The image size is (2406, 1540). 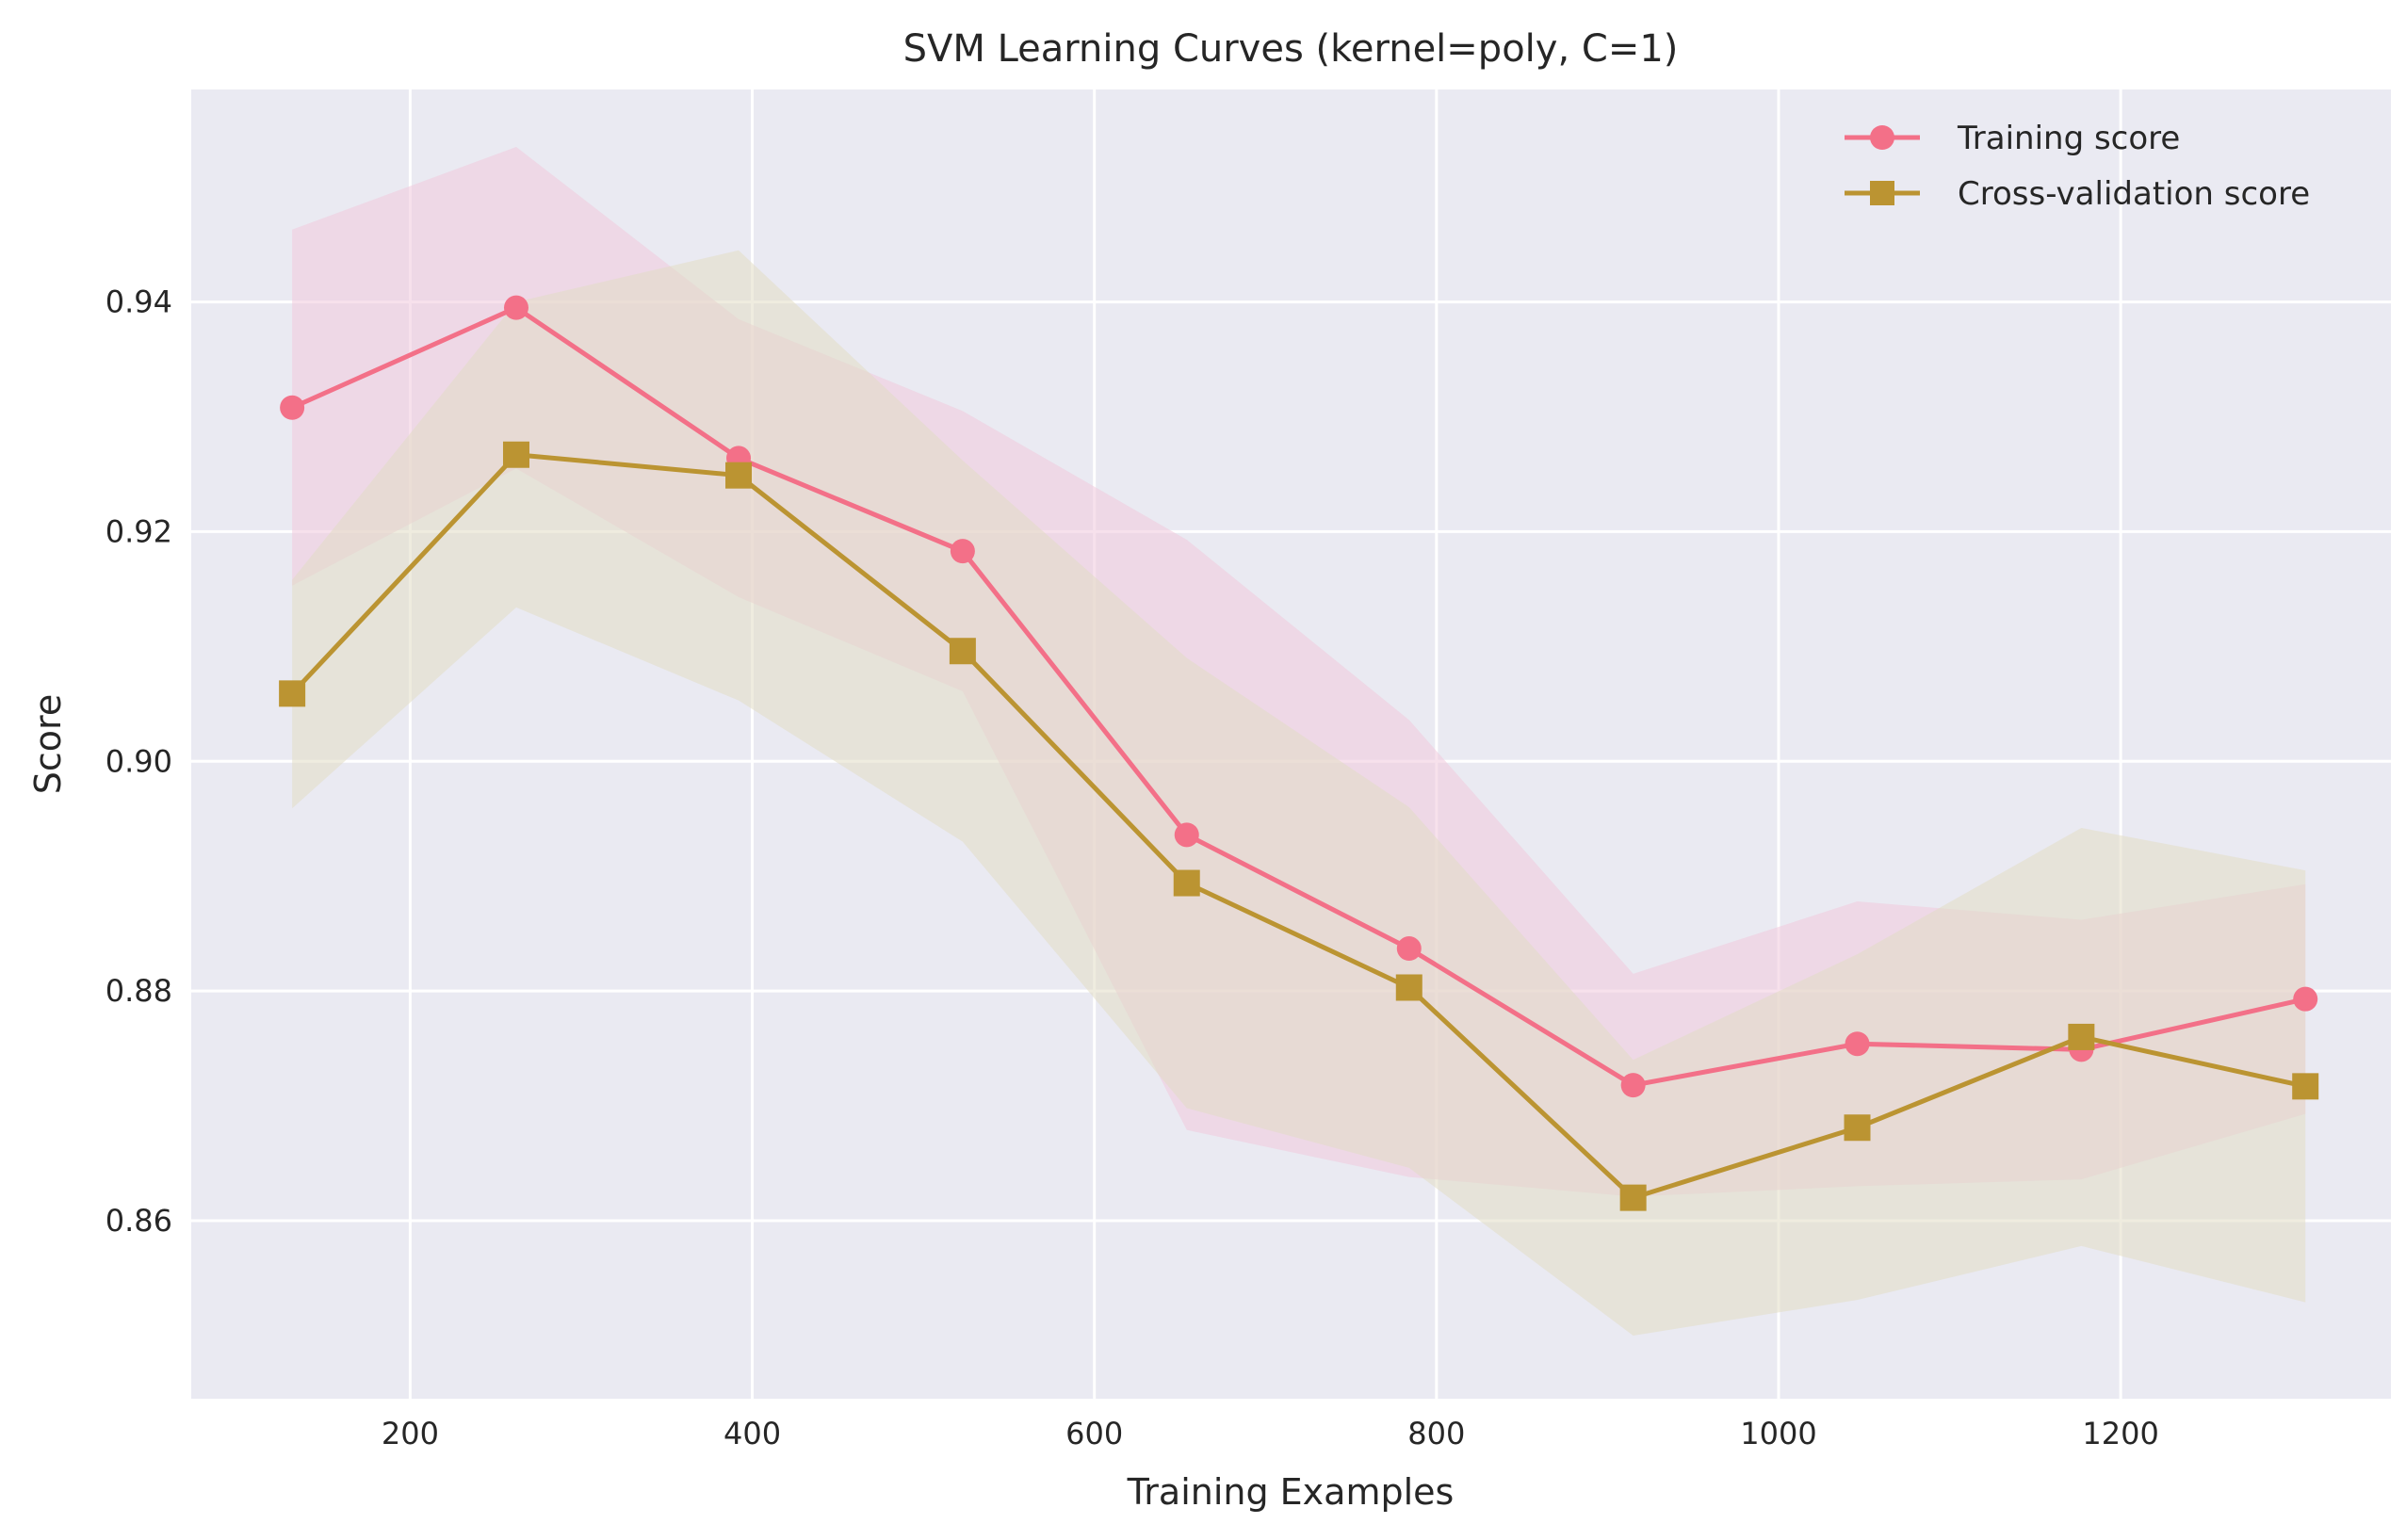 What do you see at coordinates (139, 302) in the screenshot?
I see `y-tick-label: 0.94` at bounding box center [139, 302].